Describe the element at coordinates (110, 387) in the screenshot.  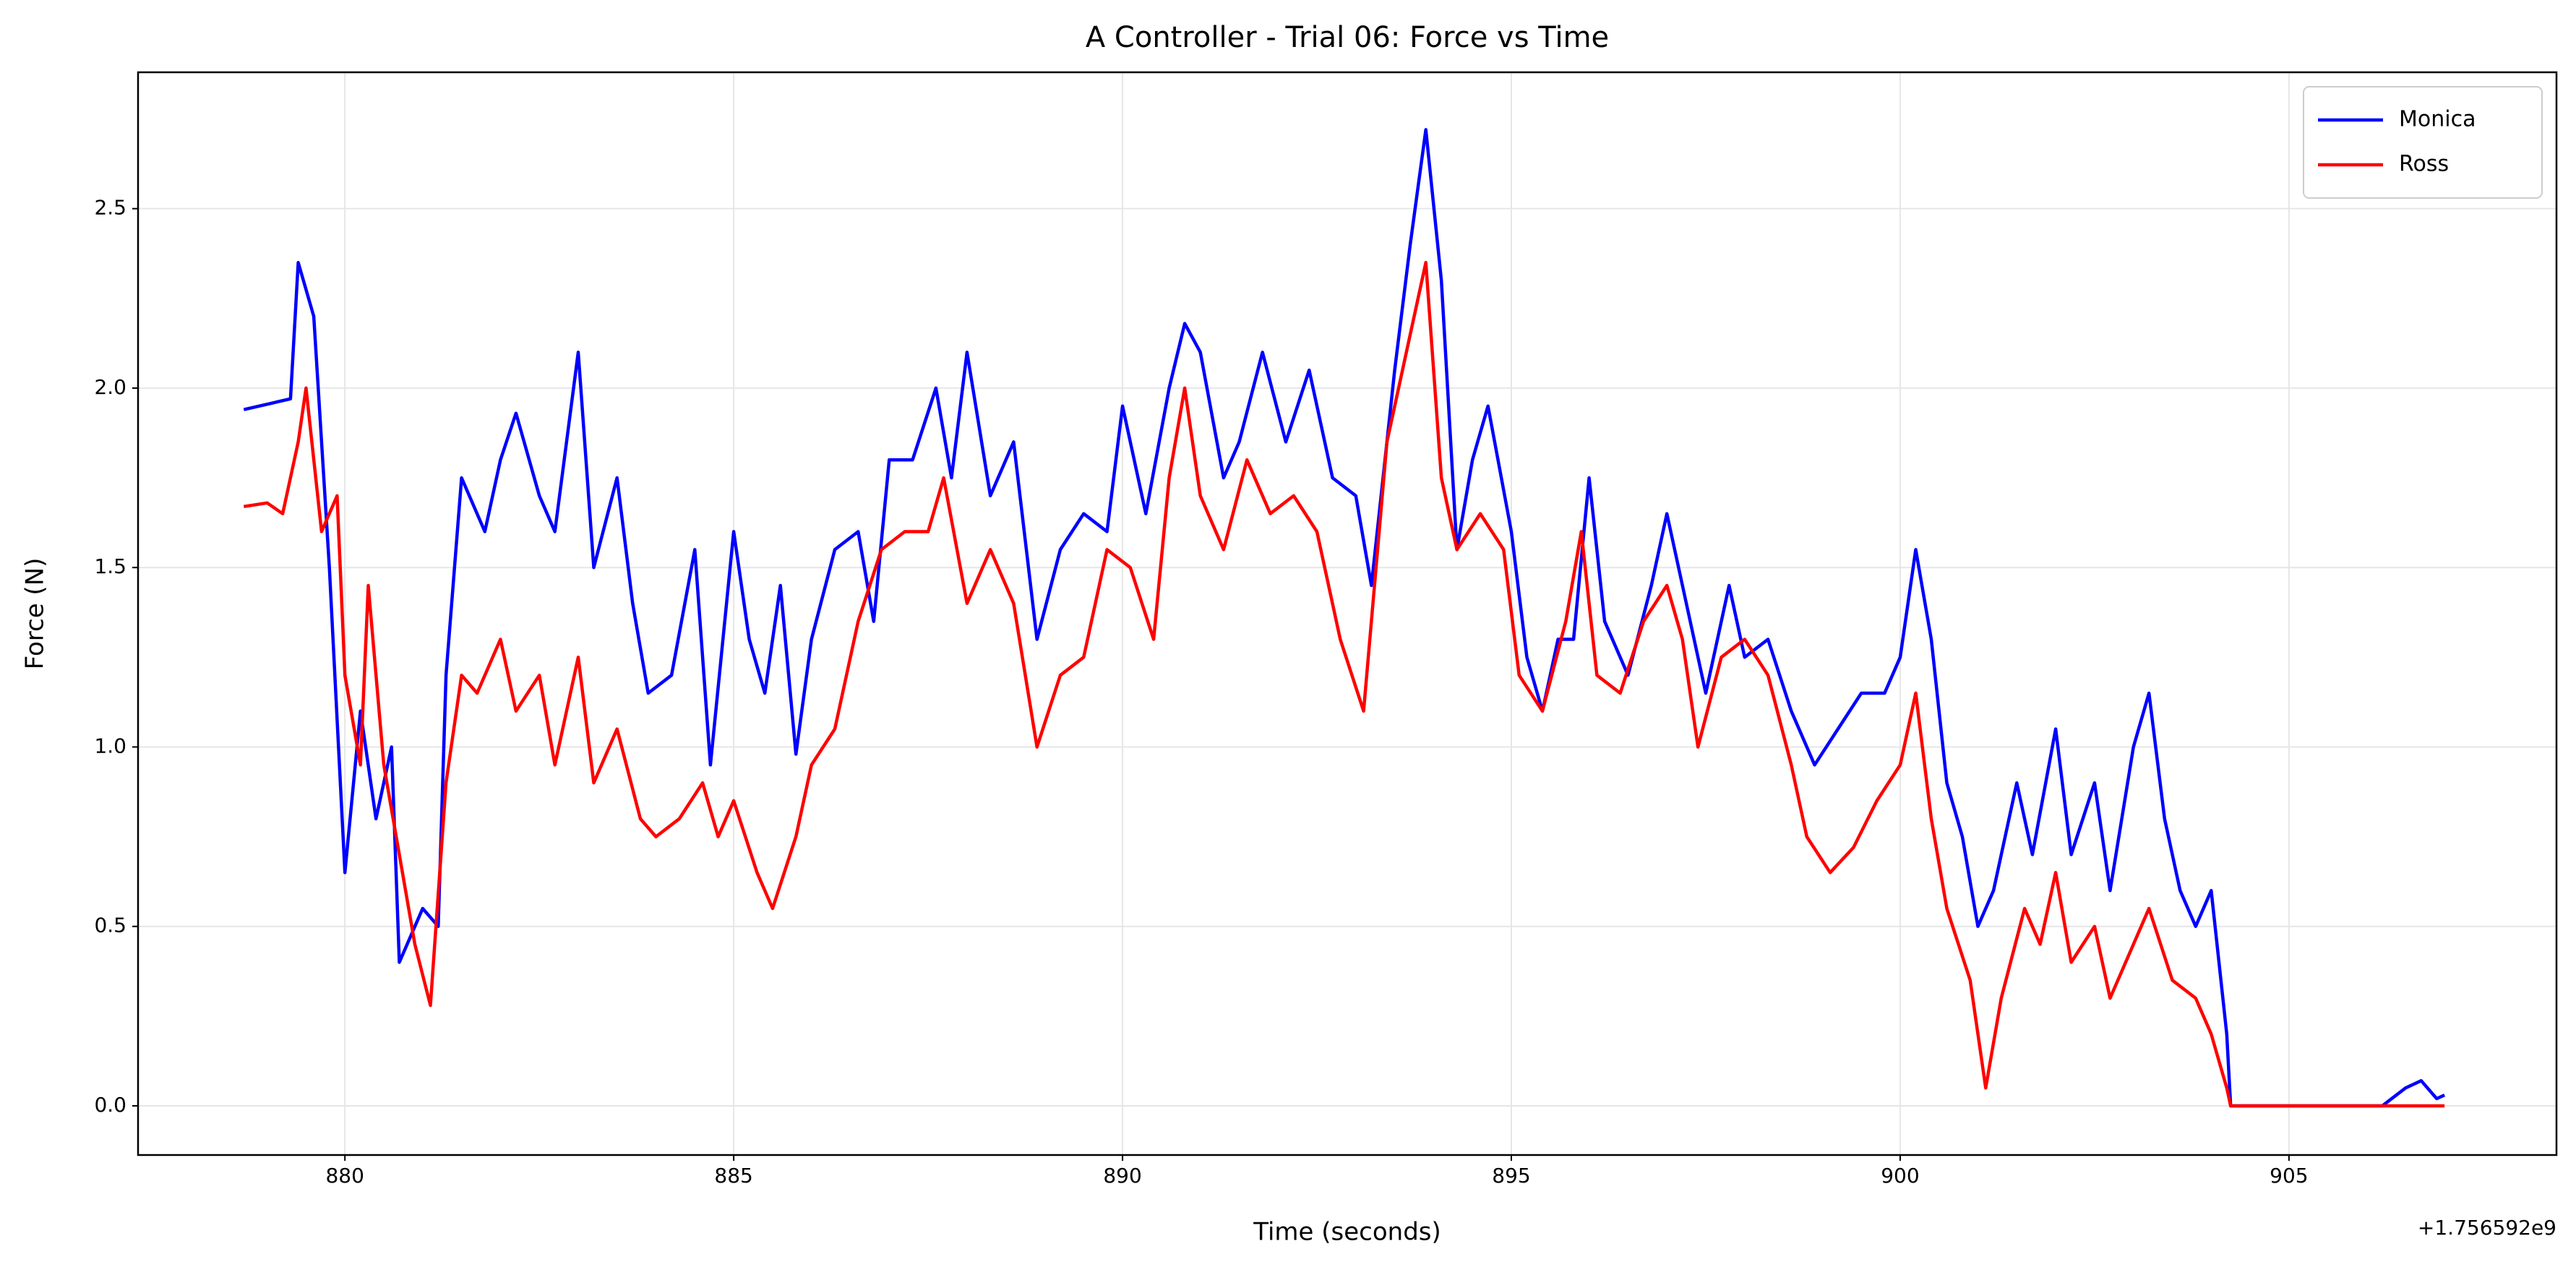
I see `y-tick-label: 2.0` at that location.